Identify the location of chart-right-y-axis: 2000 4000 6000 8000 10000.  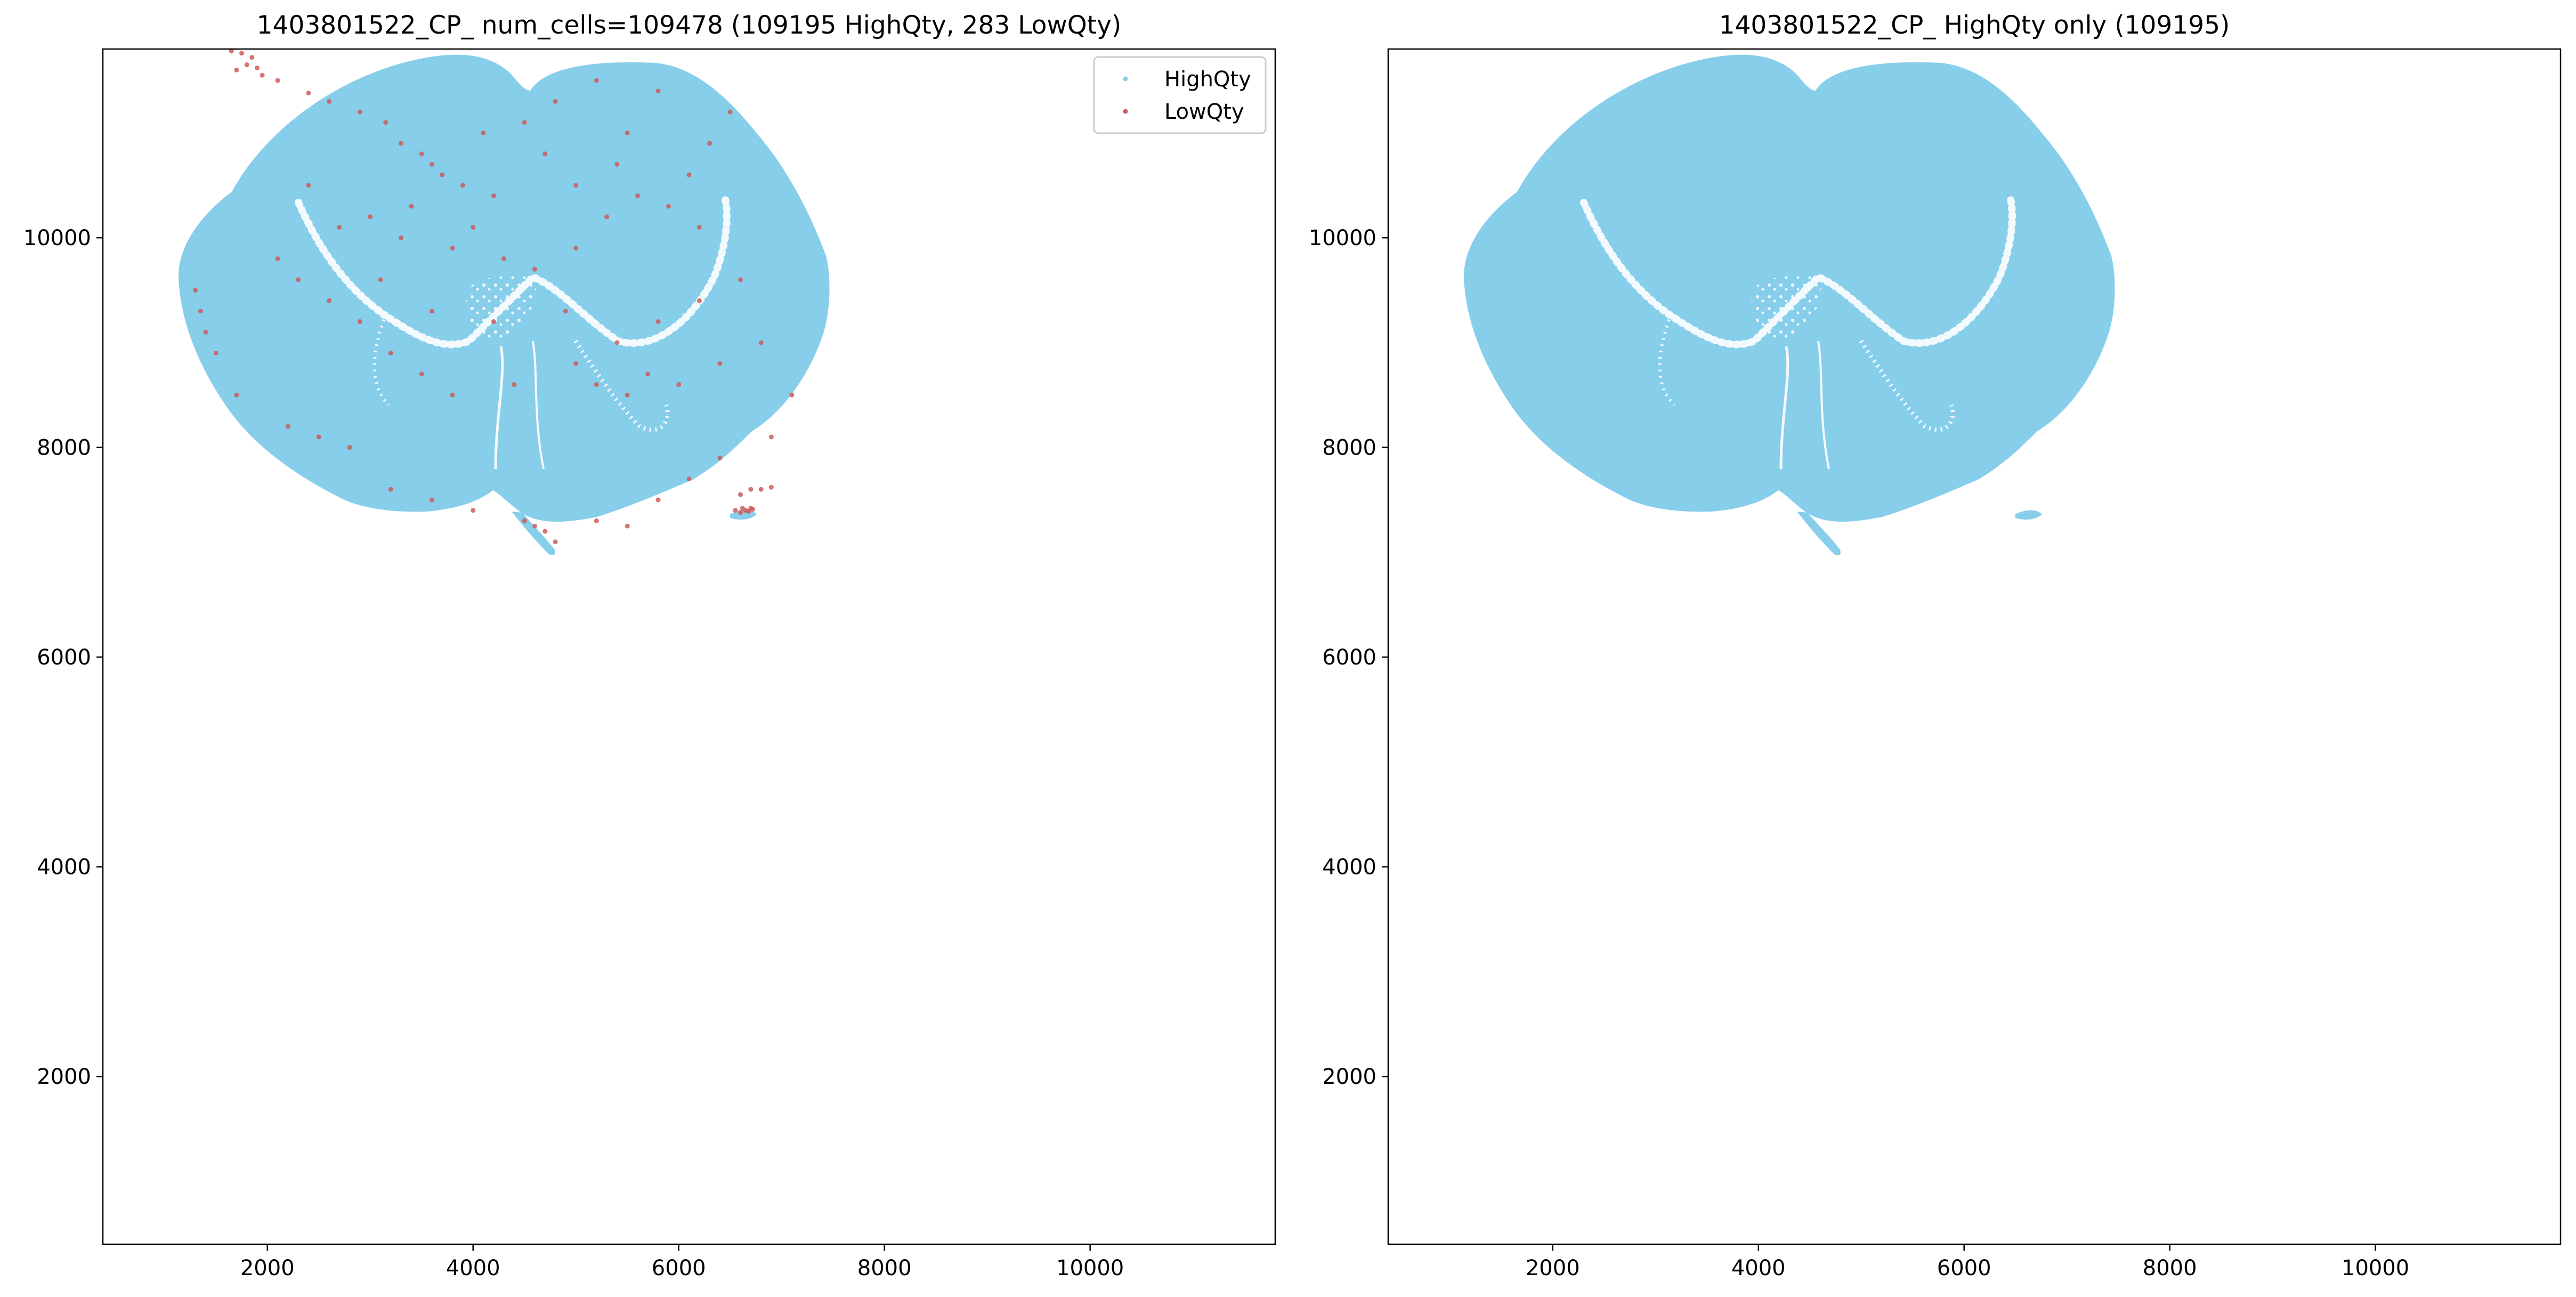
(1348, 657).